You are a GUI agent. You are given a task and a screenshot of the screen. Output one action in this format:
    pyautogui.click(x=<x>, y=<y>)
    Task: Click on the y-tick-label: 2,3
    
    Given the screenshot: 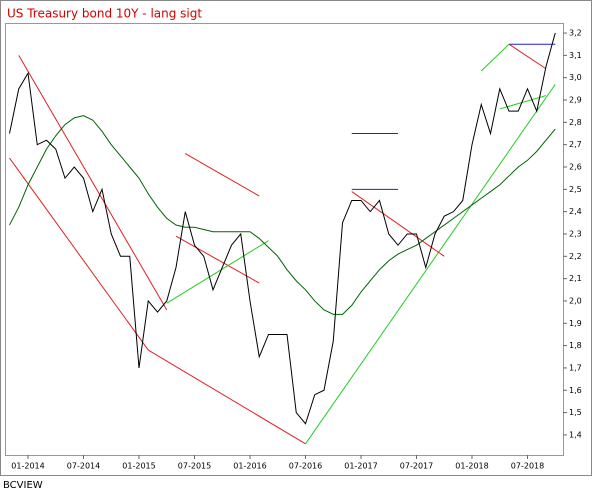 What is the action you would take?
    pyautogui.click(x=575, y=233)
    